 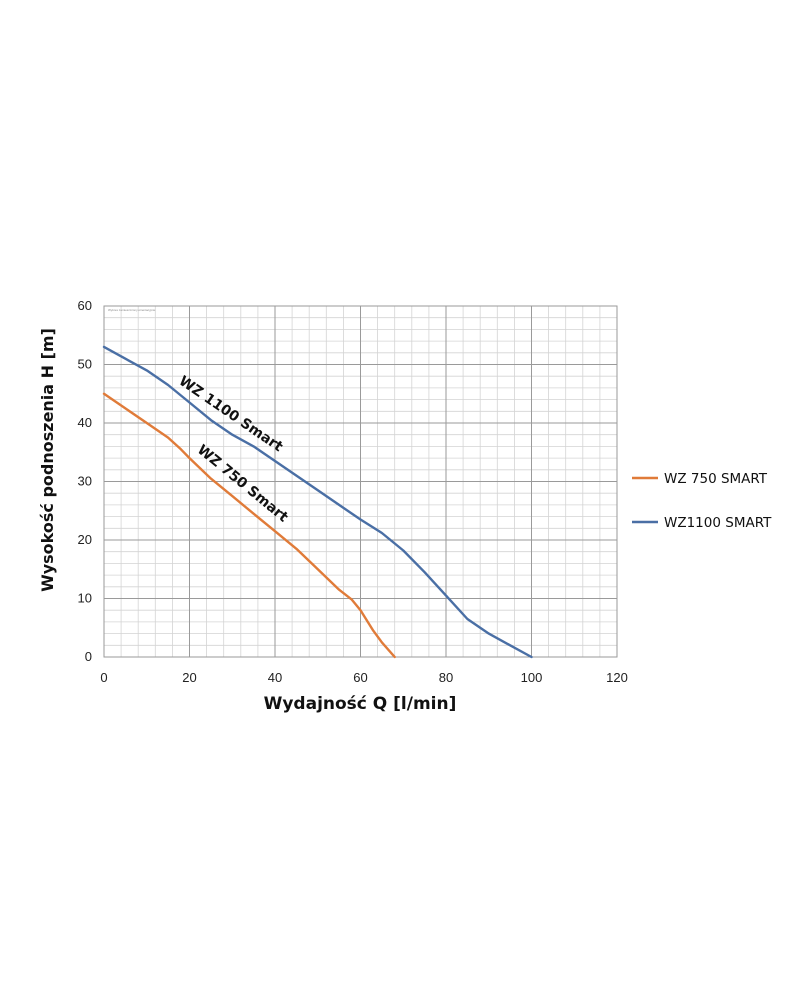 What do you see at coordinates (85, 422) in the screenshot?
I see `y-tick-label: 40` at bounding box center [85, 422].